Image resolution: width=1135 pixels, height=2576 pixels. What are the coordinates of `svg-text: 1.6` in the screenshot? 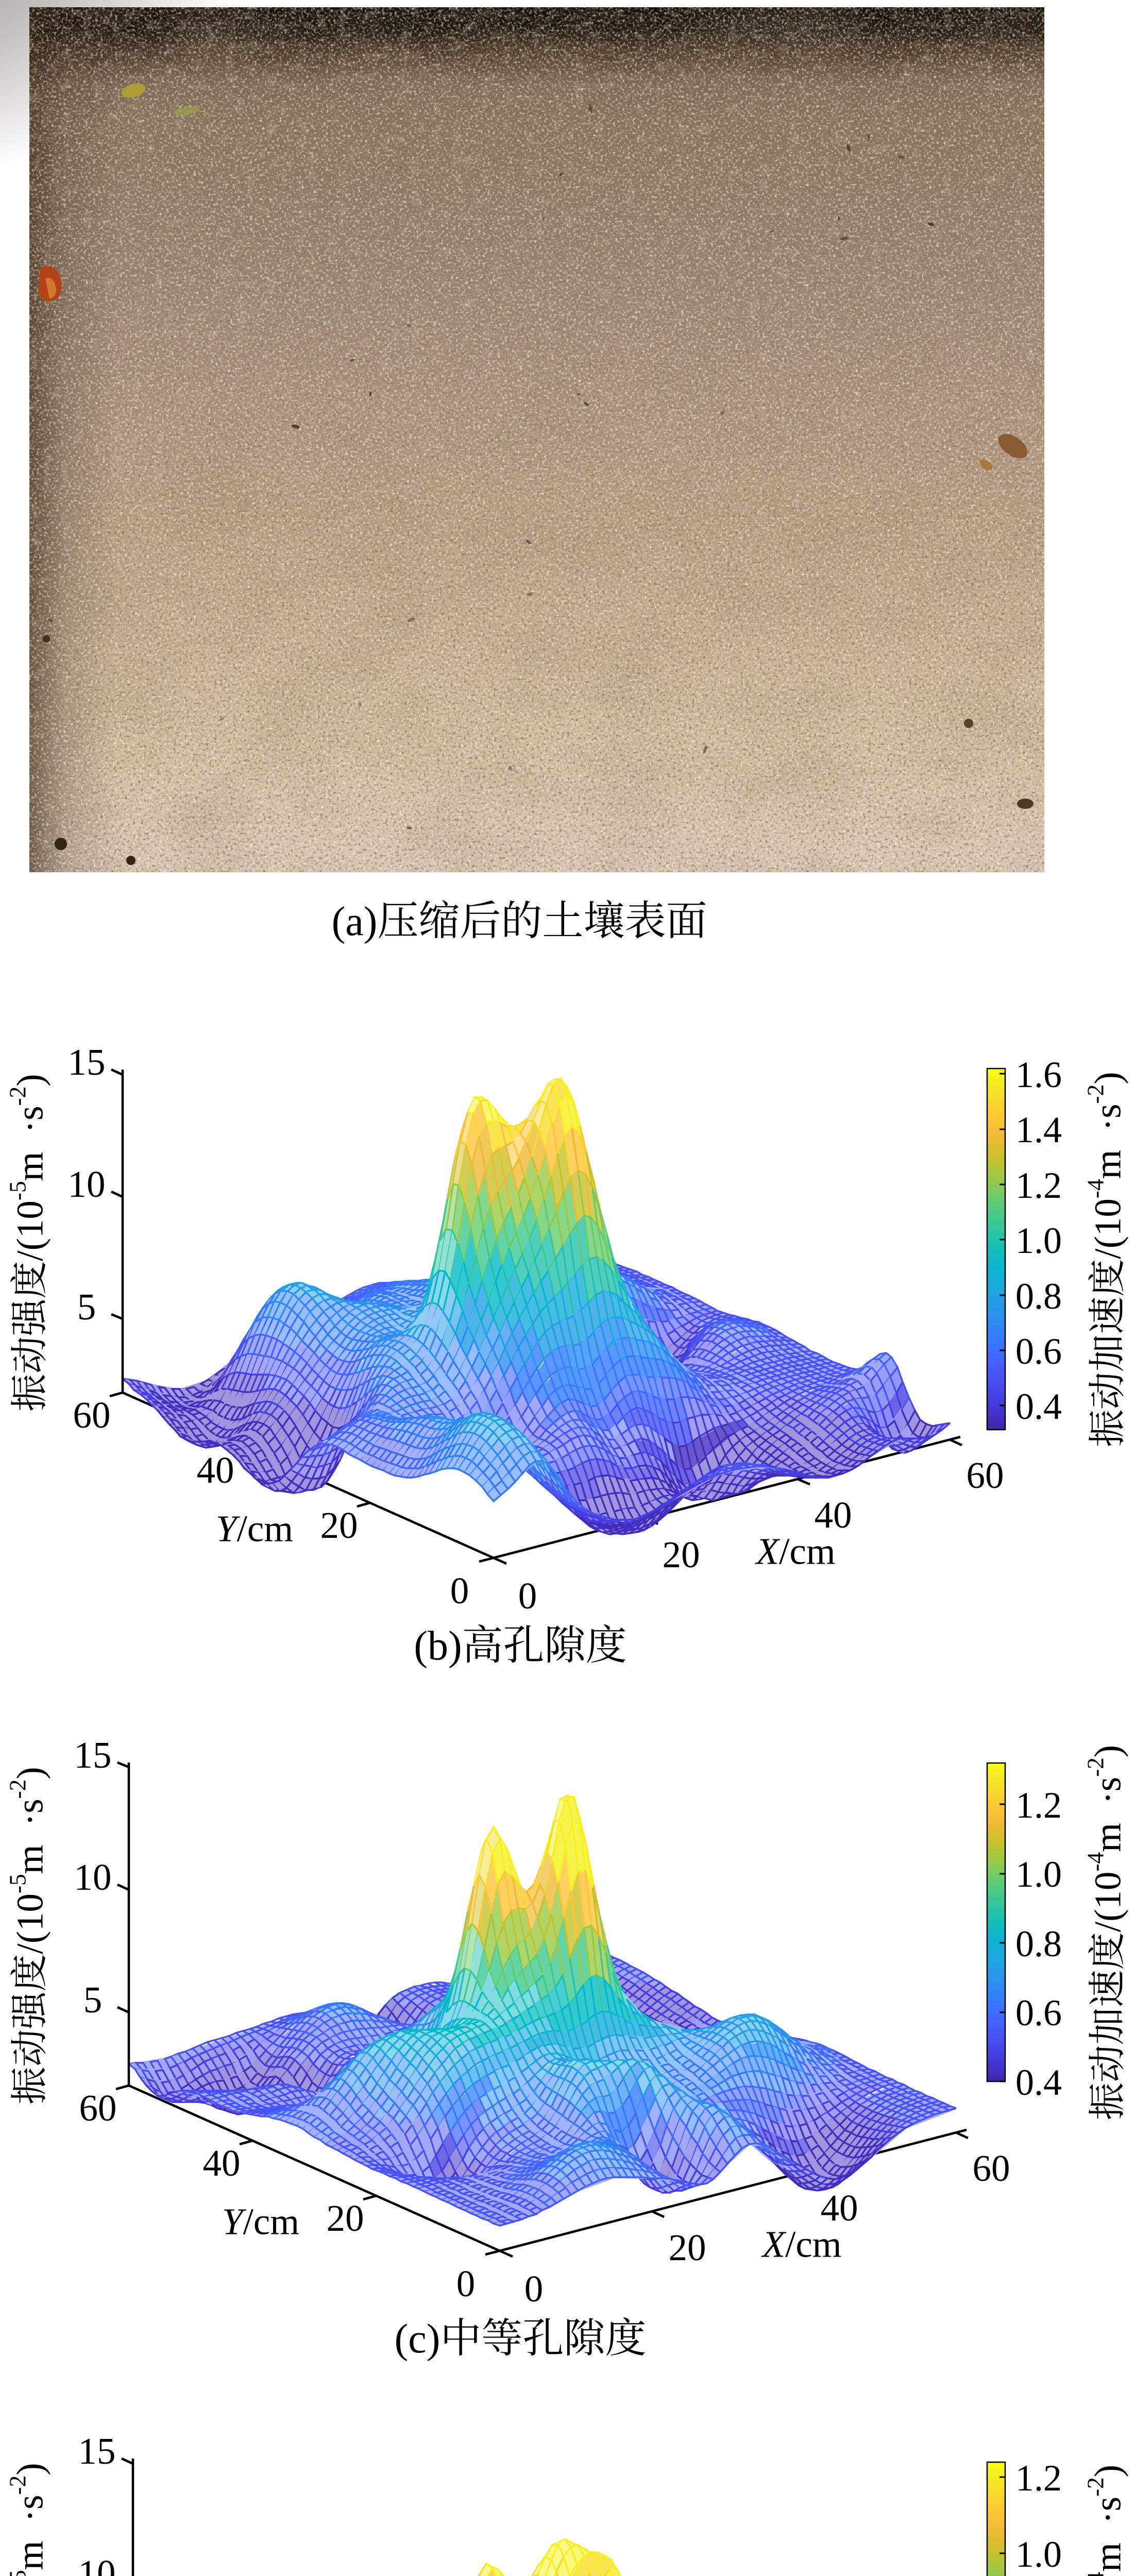 It's located at (1039, 1074).